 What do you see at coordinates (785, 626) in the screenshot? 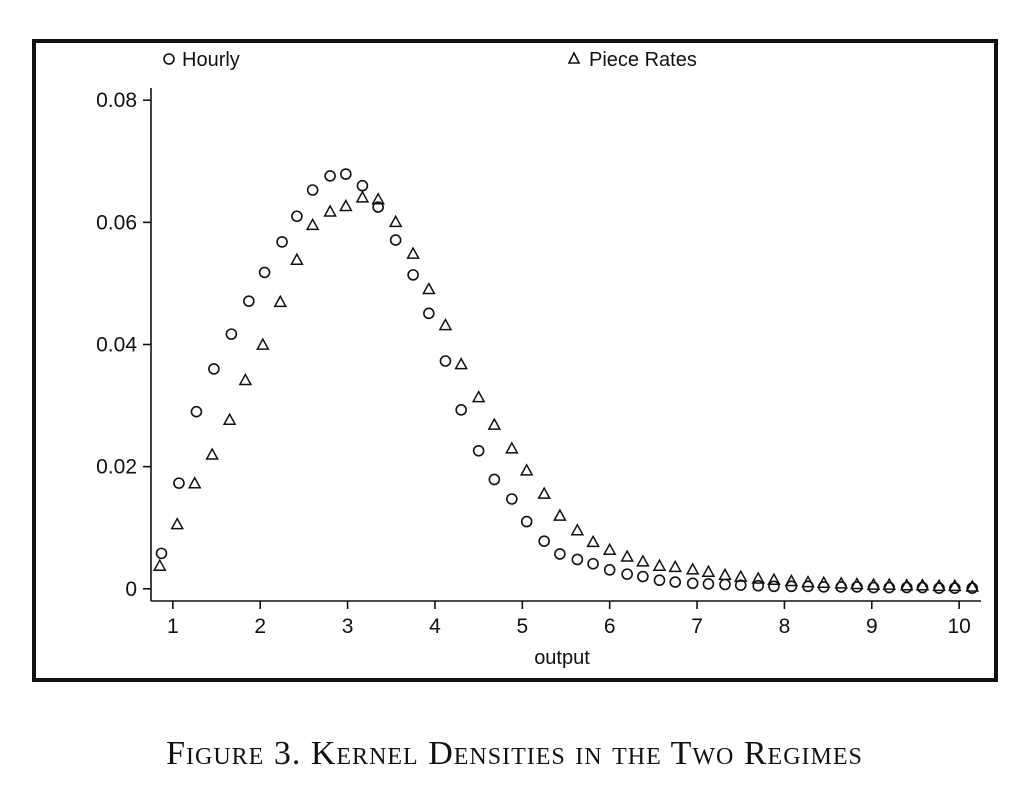
I see `x-tick-label: 8` at bounding box center [785, 626].